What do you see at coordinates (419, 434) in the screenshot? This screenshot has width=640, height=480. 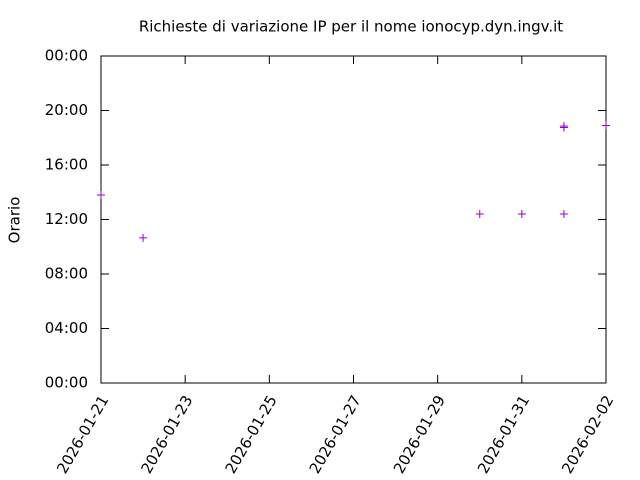 I see `x-tick-label: 2026-01-29` at bounding box center [419, 434].